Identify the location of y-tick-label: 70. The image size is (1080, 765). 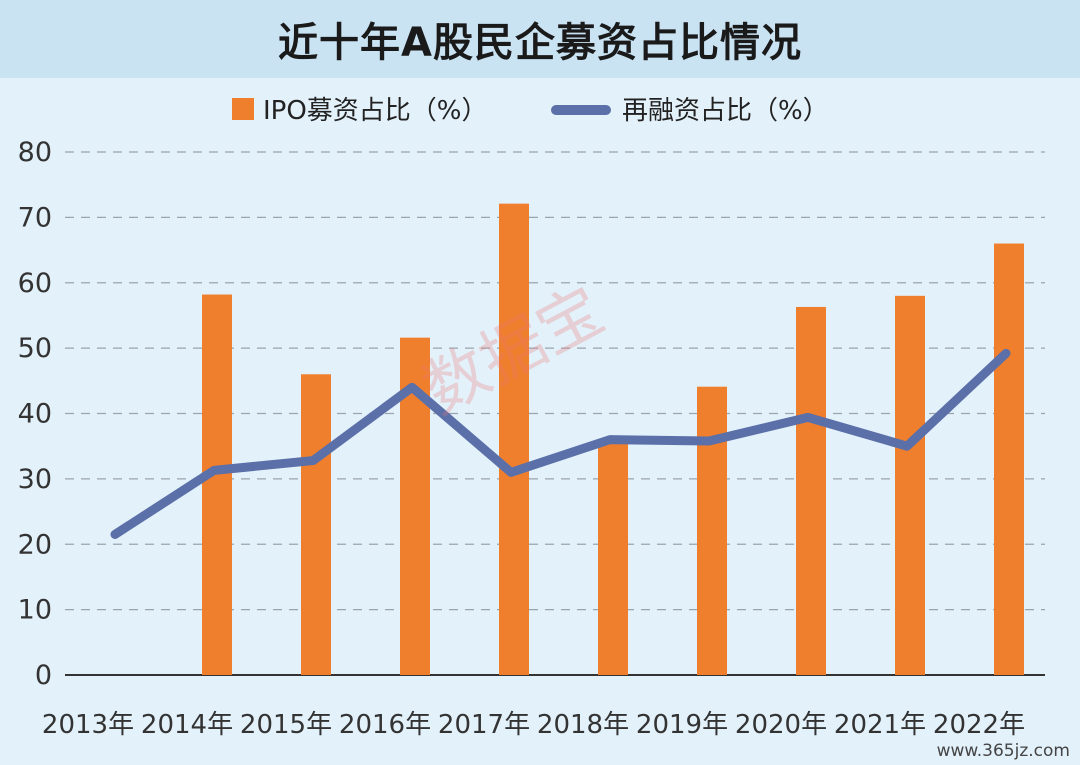
(35, 217).